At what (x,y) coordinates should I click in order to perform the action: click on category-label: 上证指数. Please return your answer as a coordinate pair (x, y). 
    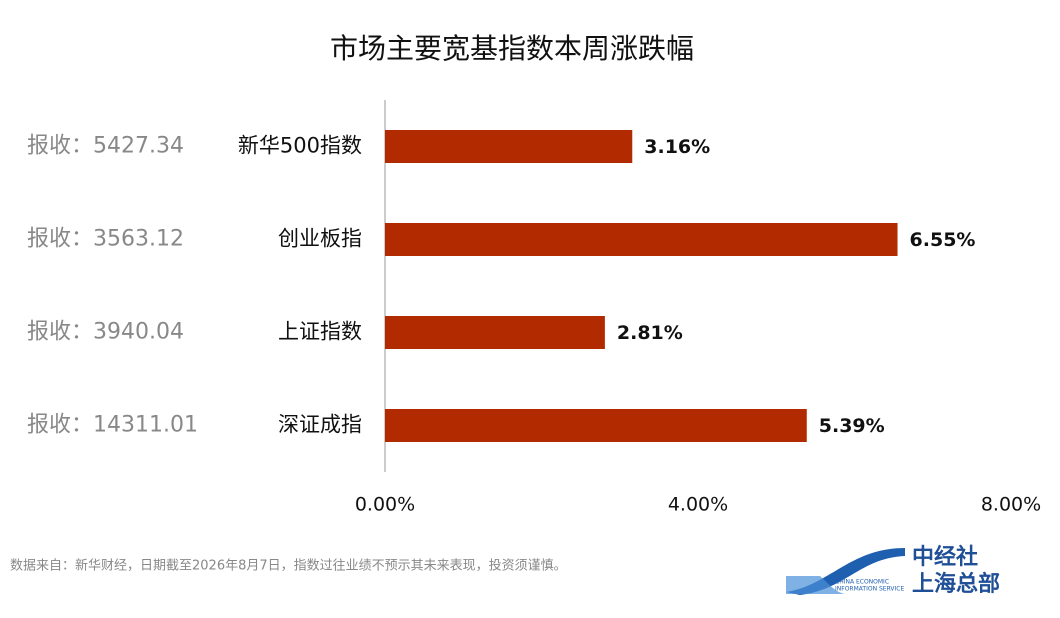
    Looking at the image, I should click on (320, 332).